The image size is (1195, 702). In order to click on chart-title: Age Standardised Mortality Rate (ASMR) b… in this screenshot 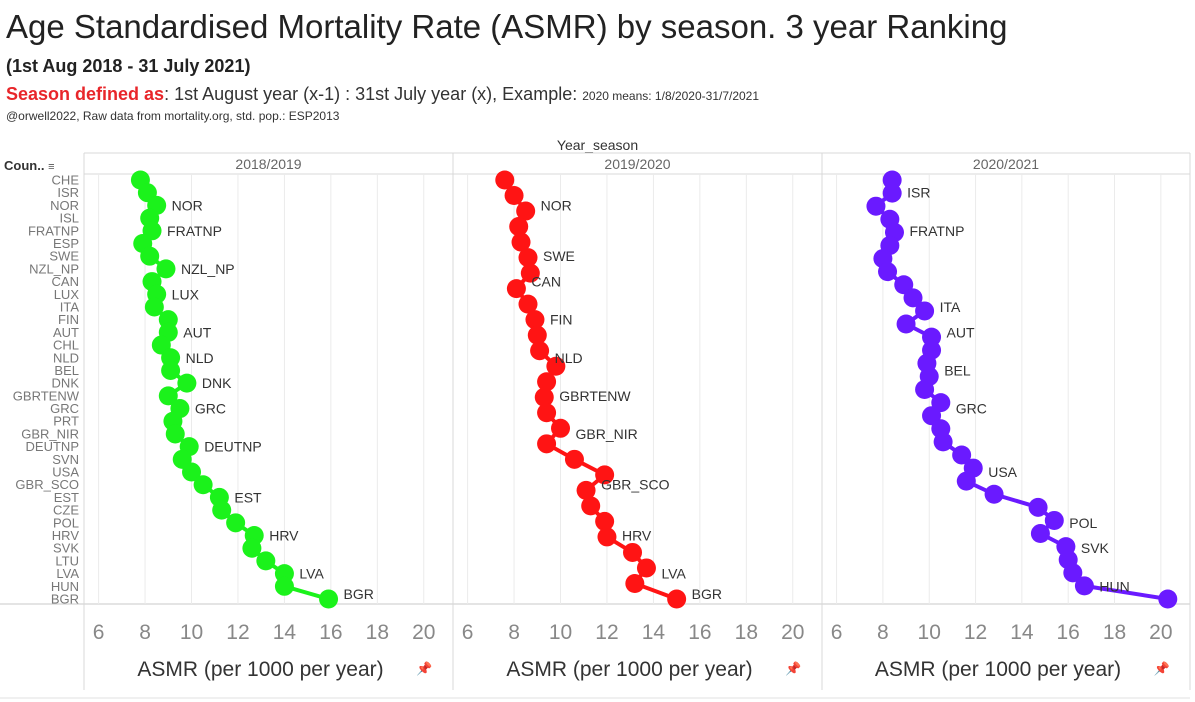, I will do `click(507, 26)`.